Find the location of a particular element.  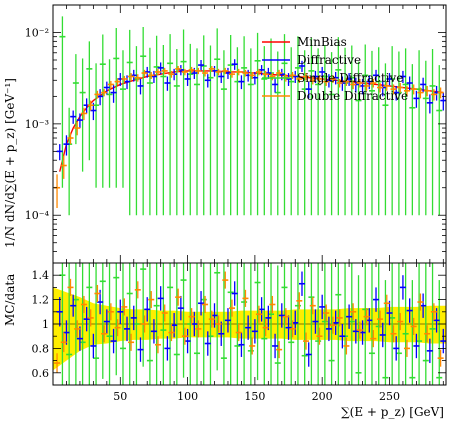

ratio-y-tick-label: 1.2 is located at coordinates (41, 300).